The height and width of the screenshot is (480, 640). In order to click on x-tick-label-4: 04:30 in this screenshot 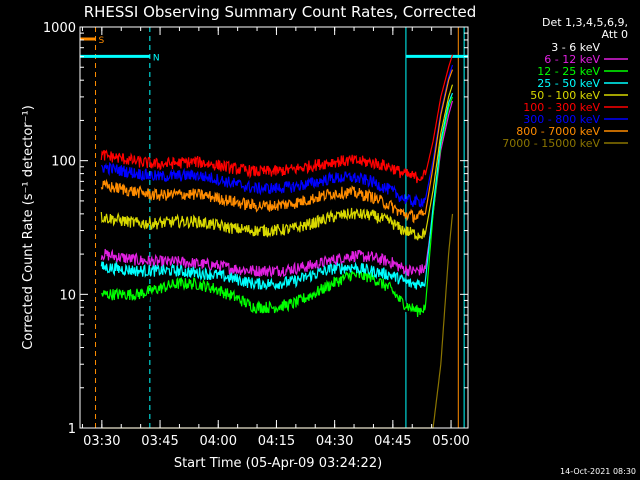, I will do `click(334, 441)`.